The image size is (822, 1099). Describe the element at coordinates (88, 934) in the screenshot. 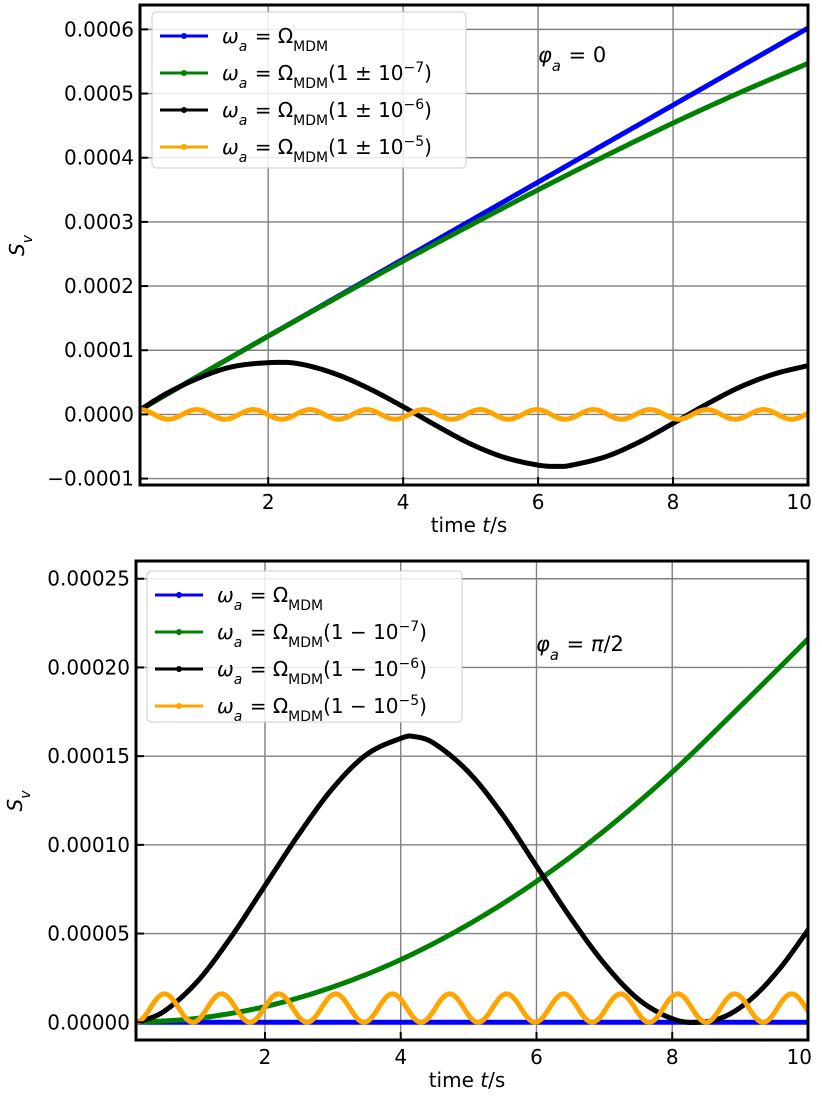

I see `y-tick-label: 0.00005` at that location.